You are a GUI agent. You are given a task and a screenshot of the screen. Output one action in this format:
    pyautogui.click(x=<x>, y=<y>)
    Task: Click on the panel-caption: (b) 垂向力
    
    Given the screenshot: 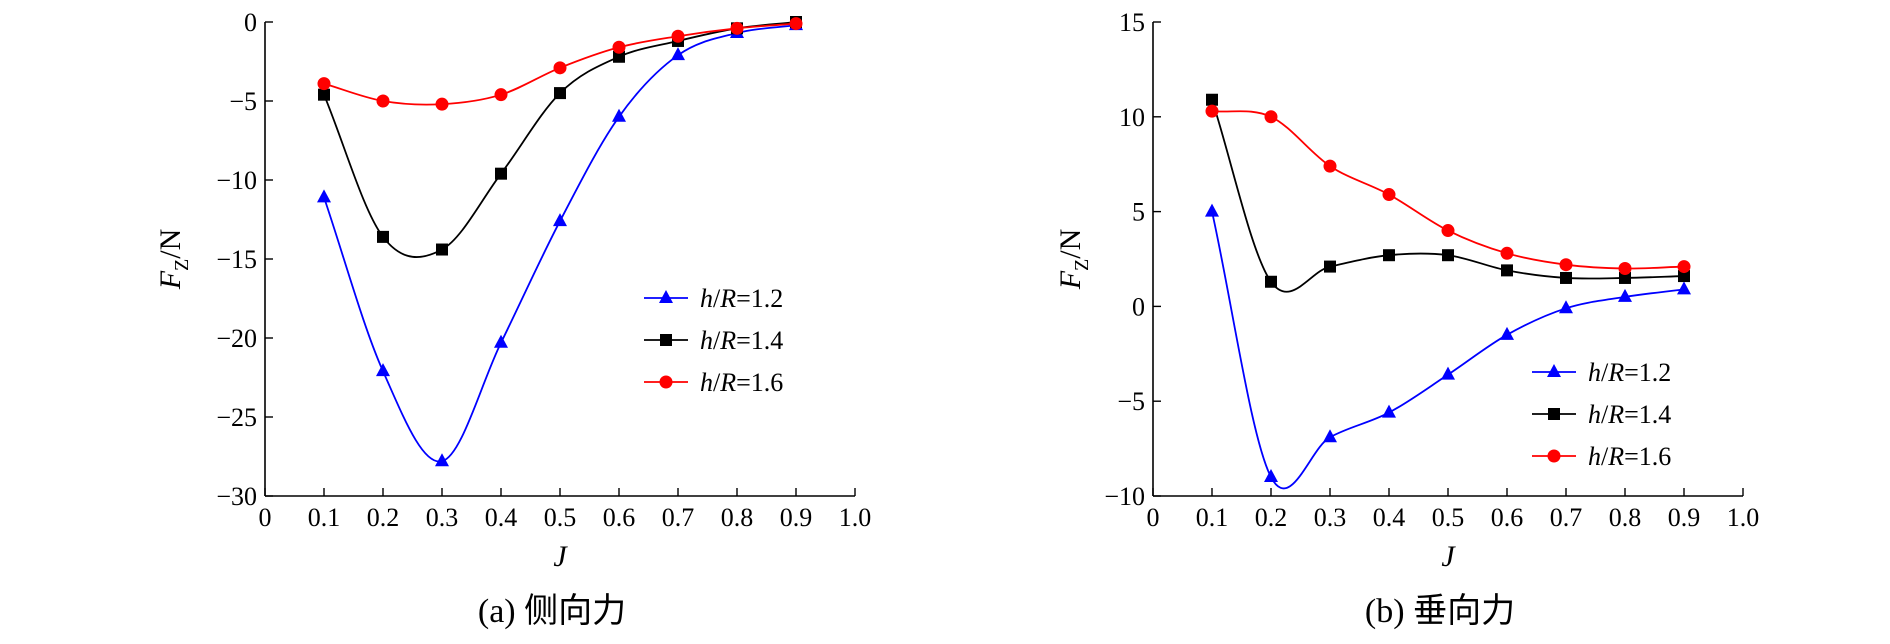 What is the action you would take?
    pyautogui.click(x=1440, y=611)
    